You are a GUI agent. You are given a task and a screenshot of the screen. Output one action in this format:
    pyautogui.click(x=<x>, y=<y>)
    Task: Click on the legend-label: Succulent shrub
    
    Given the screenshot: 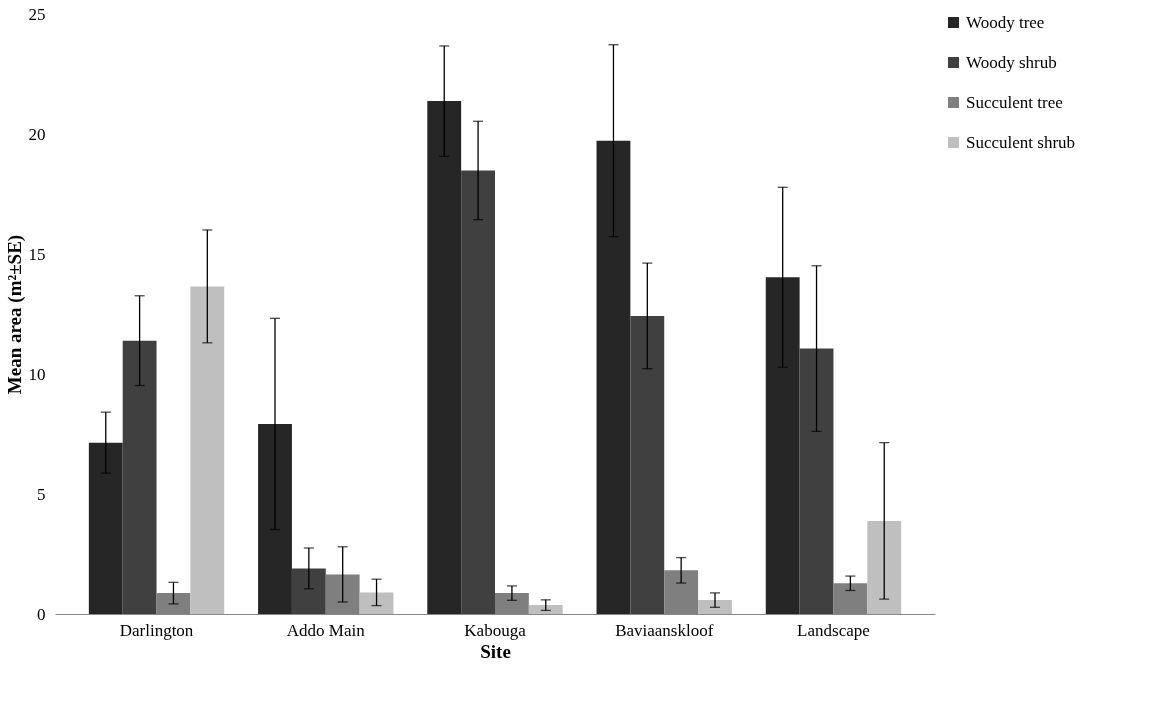 What is the action you would take?
    pyautogui.click(x=1021, y=142)
    